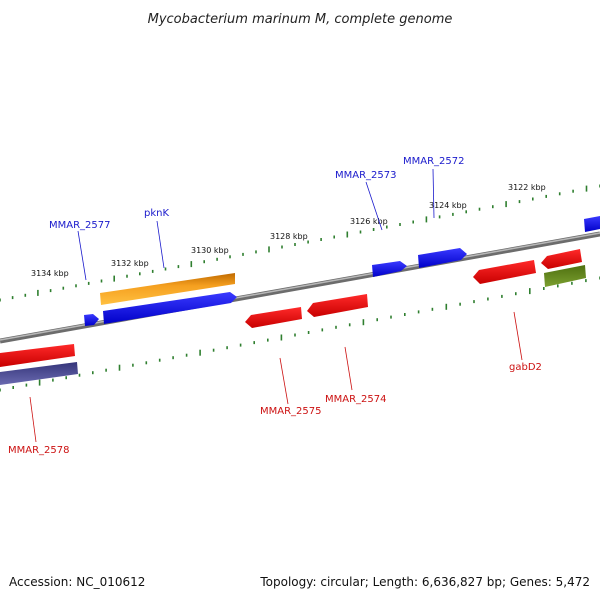 The width and height of the screenshot is (600, 600). Describe the element at coordinates (39, 450) in the screenshot. I see `gene-label: MMAR_2578` at that location.